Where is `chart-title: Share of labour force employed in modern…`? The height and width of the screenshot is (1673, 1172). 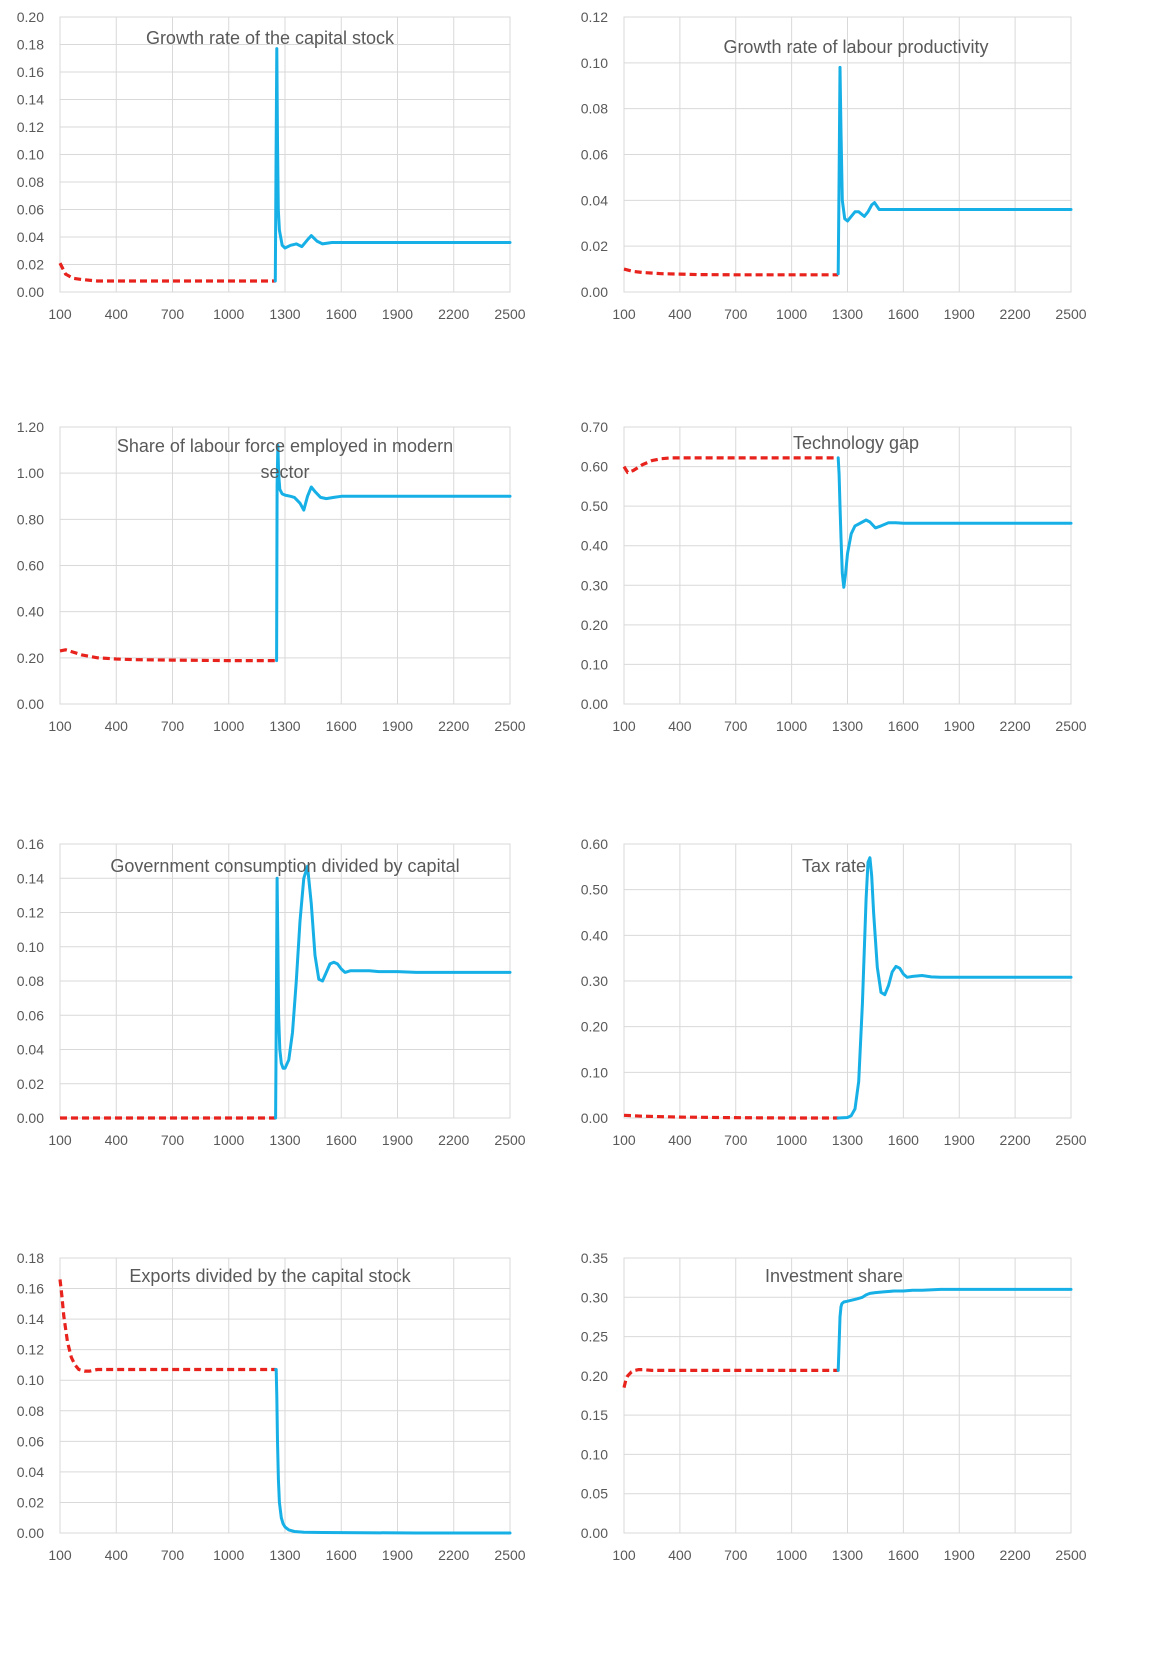
chart-title: Share of labour force employed in modern… is located at coordinates (285, 459).